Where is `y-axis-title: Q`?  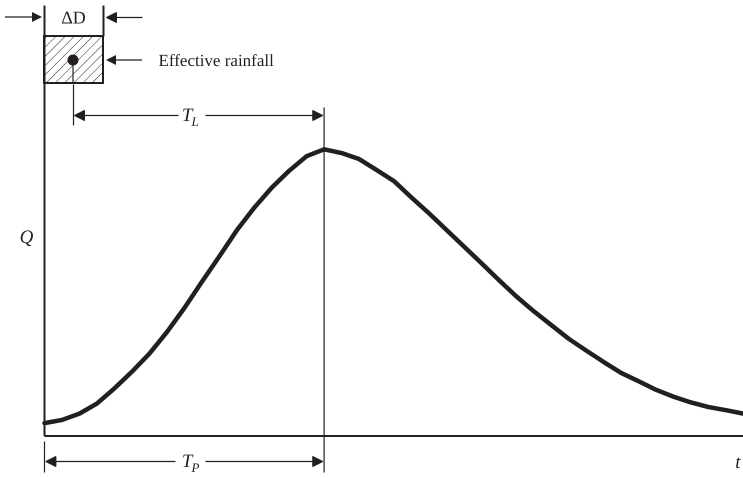
y-axis-title: Q is located at coordinates (27, 237).